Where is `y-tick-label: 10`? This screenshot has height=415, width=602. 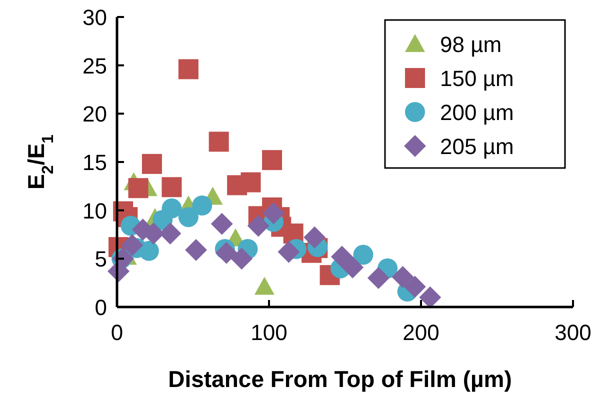
y-tick-label: 10 is located at coordinates (94, 211).